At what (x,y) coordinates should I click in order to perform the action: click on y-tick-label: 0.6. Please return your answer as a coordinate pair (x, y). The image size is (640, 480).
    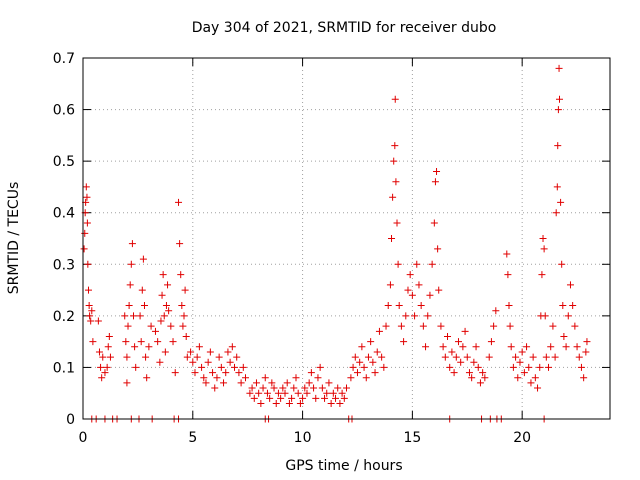
    Looking at the image, I should click on (64, 111).